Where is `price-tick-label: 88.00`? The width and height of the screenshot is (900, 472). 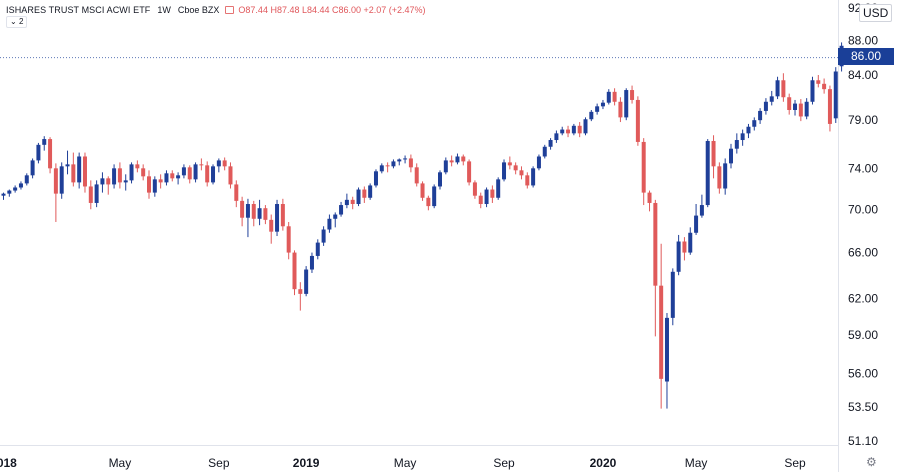
price-tick-label: 88.00 is located at coordinates (863, 41).